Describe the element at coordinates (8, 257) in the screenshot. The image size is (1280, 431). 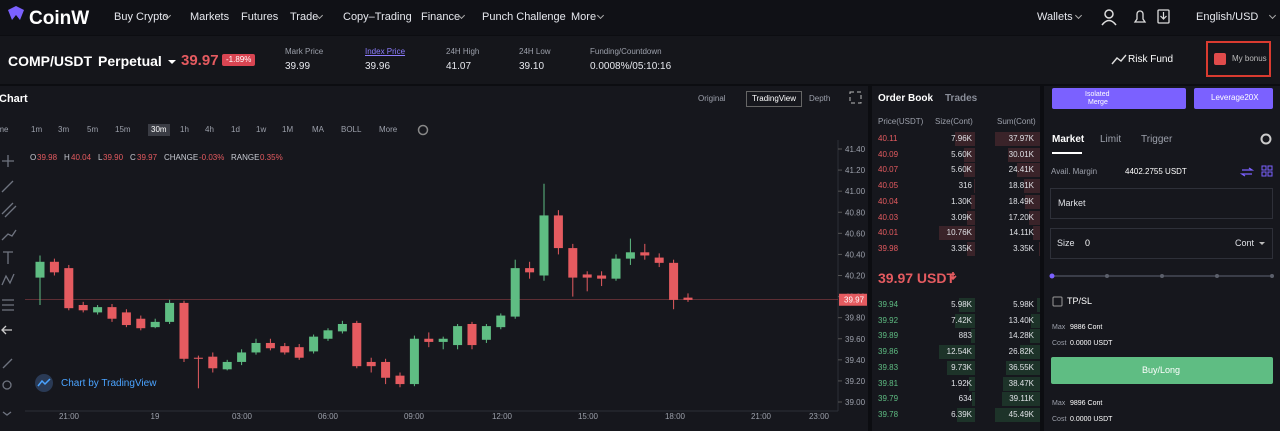
I see `text-tool` at that location.